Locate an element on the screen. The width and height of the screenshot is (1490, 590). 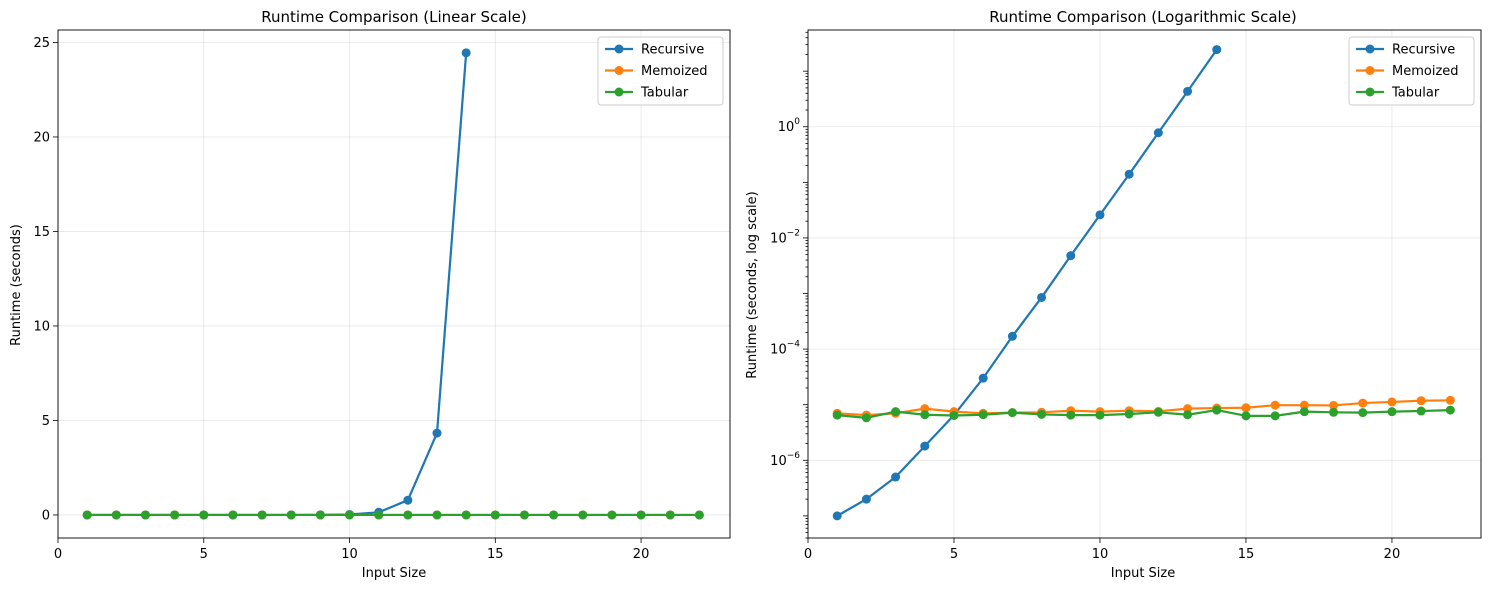
x-axis-label-linear: Input Size is located at coordinates (394, 573).